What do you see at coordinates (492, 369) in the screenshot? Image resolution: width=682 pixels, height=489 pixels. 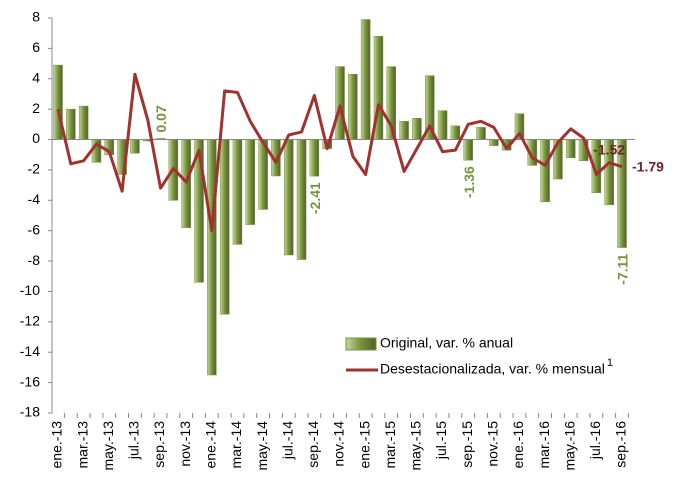 I see `legend-label: Desestacionalizada, var. % mensual` at bounding box center [492, 369].